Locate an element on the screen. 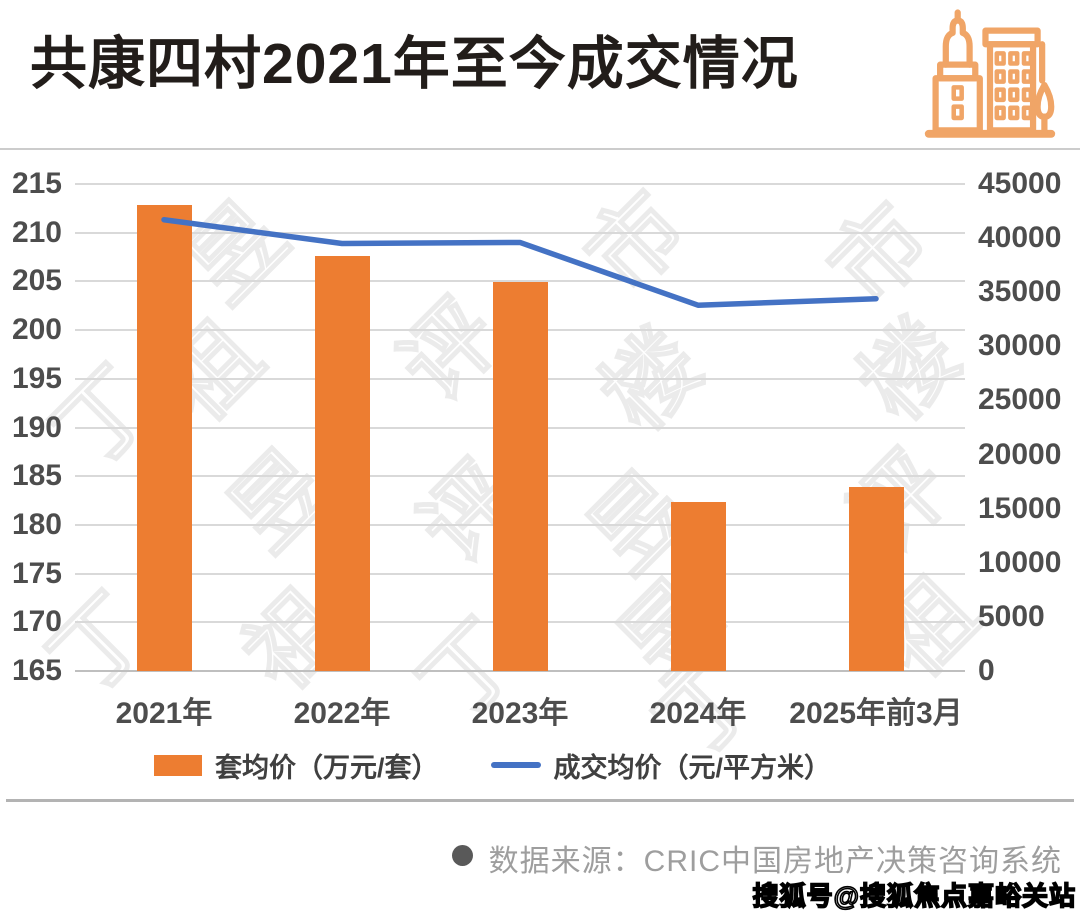 The image size is (1080, 916). left-axis-tick: 215 is located at coordinates (36, 183).